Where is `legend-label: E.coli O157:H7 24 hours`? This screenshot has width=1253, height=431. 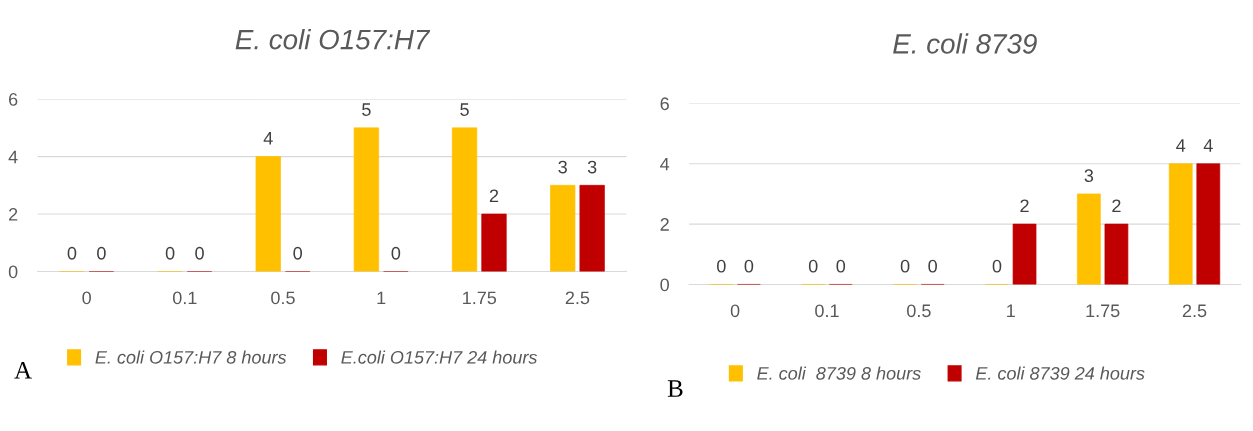 legend-label: E.coli O157:H7 24 hours is located at coordinates (439, 357).